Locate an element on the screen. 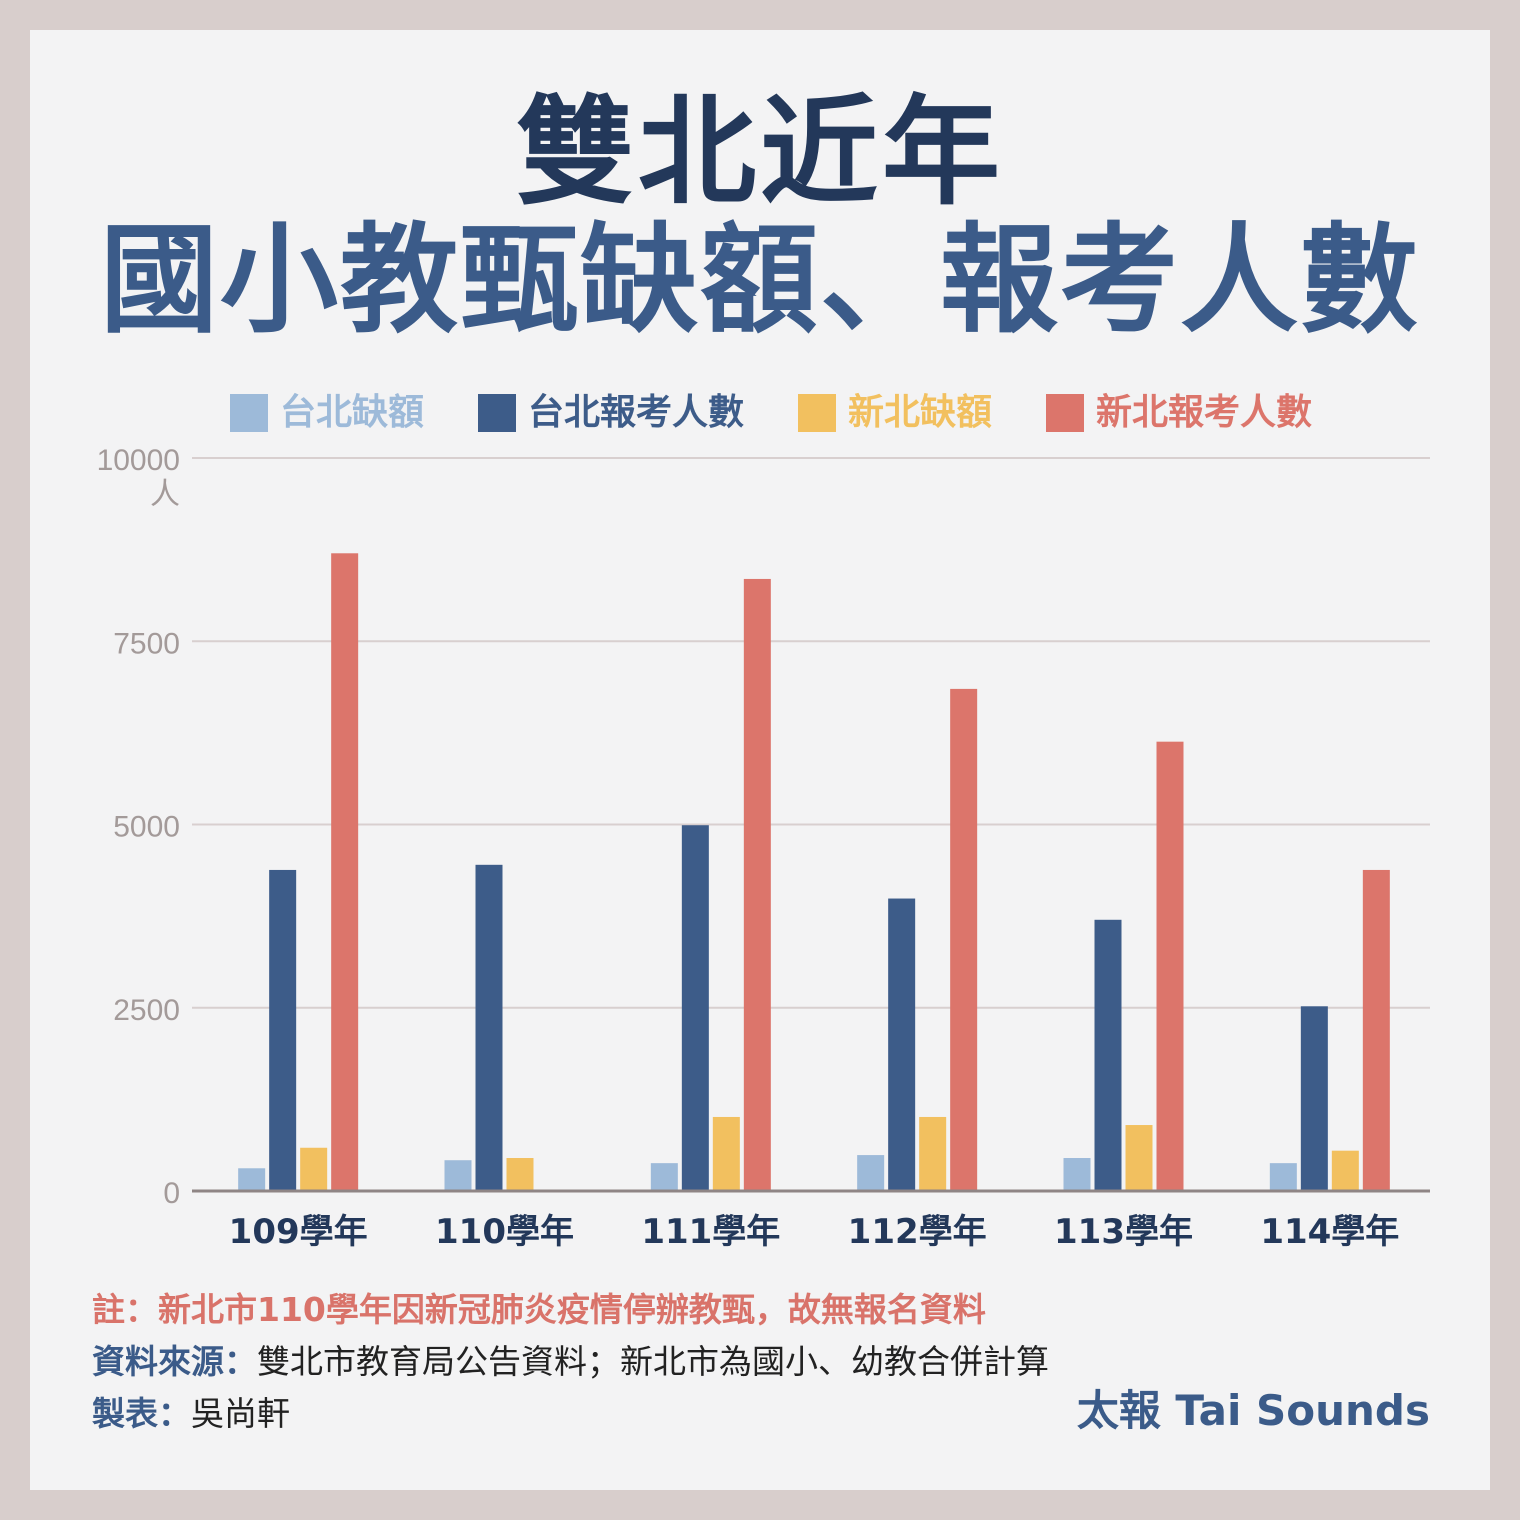 This screenshot has height=1520, width=1520. x-tick-label: 112學年 is located at coordinates (917, 1232).